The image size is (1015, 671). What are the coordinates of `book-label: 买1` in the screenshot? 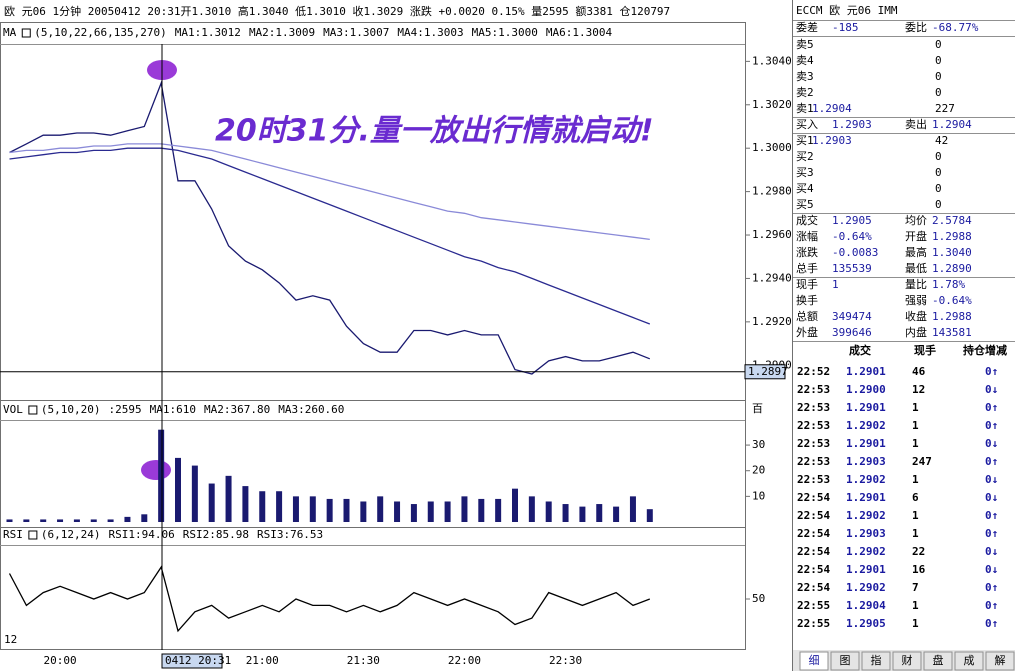 It's located at (805, 140).